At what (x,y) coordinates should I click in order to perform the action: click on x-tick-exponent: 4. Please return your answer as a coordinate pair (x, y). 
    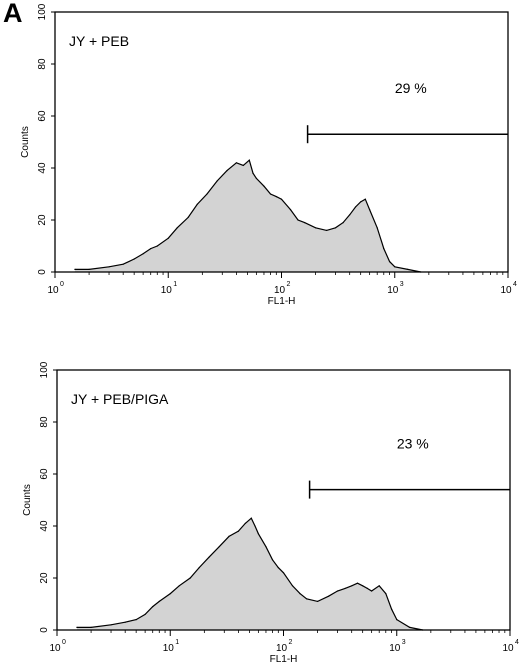
    Looking at the image, I should click on (517, 642).